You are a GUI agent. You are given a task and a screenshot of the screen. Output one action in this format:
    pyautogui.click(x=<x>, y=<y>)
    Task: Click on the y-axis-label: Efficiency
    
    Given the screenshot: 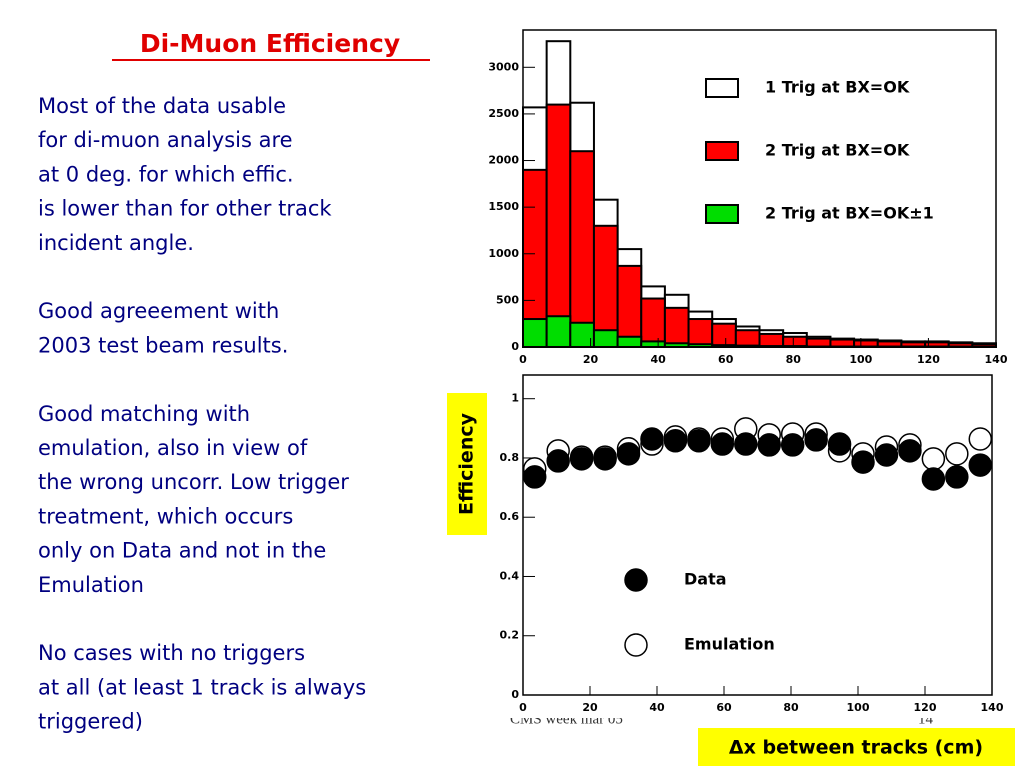 What is the action you would take?
    pyautogui.click(x=467, y=463)
    